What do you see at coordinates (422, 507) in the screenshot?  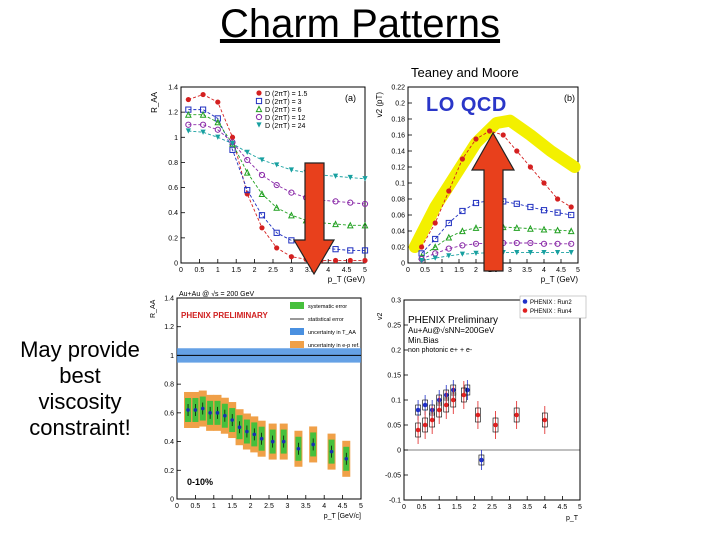 I see `panel-d-x-tick-label: 0.5` at bounding box center [422, 507].